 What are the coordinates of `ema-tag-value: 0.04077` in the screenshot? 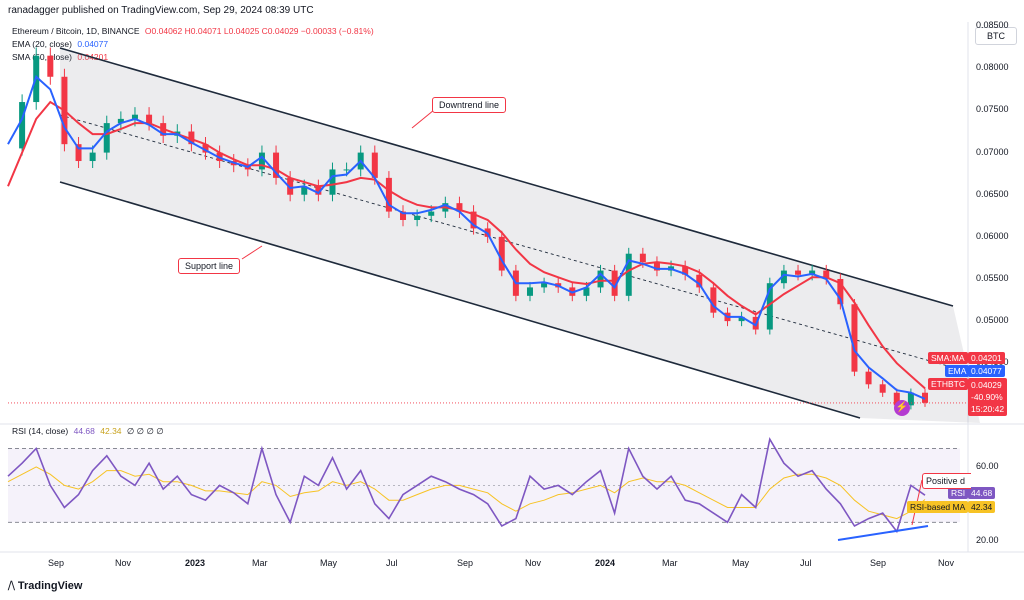 It's located at (986, 371).